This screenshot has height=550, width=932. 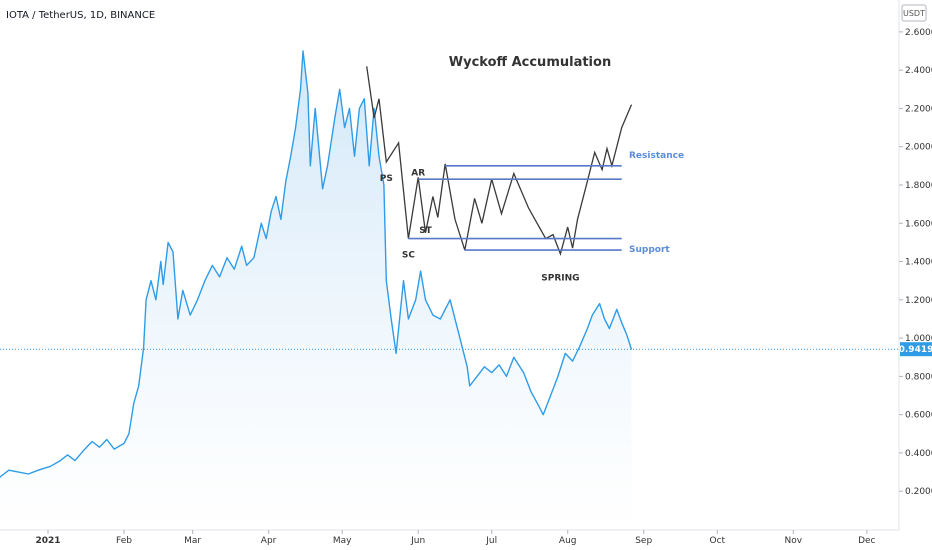 What do you see at coordinates (408, 256) in the screenshot?
I see `annotation-sc: SC` at bounding box center [408, 256].